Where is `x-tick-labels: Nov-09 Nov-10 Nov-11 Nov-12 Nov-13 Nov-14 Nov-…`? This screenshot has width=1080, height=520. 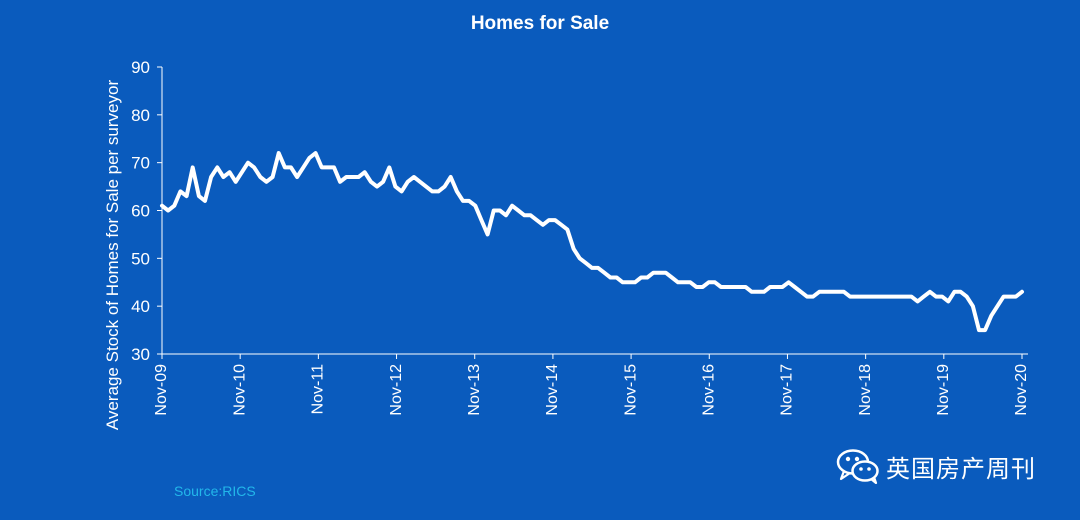
x-tick-labels: Nov-09 Nov-10 Nov-11 Nov-12 Nov-13 Nov-14 Nov-… is located at coordinates (591, 385).